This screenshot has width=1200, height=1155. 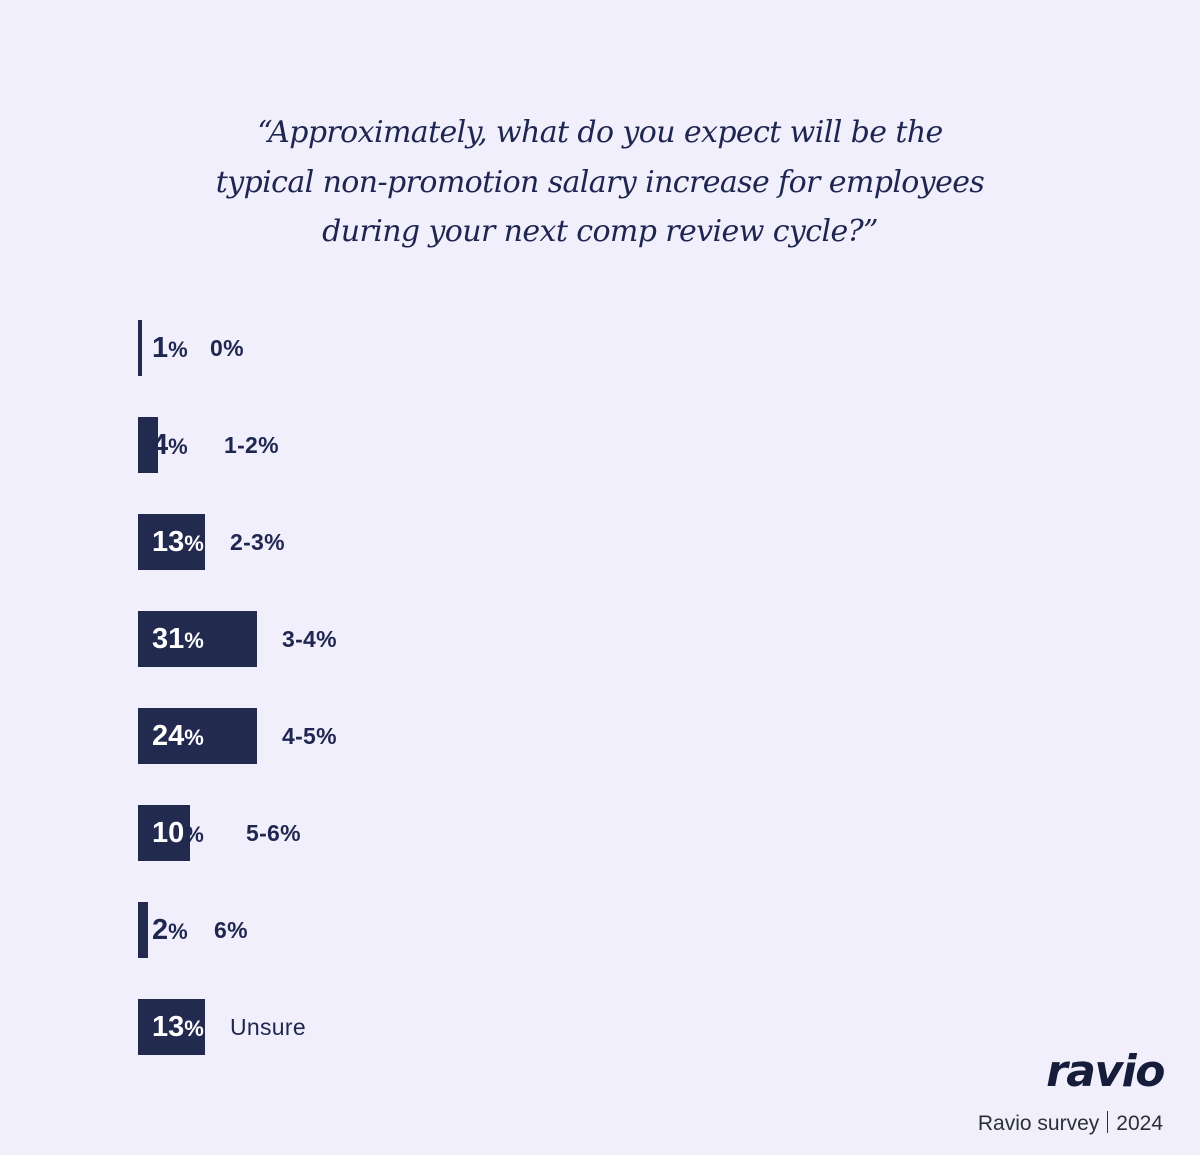 I want to click on bar-value-label: 1%, so click(x=170, y=348).